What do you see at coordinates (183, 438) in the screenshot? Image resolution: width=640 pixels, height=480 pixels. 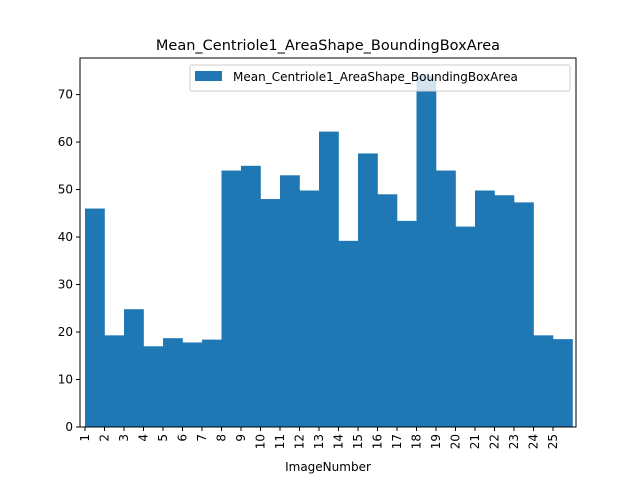 I see `x-tick-label: 6` at bounding box center [183, 438].